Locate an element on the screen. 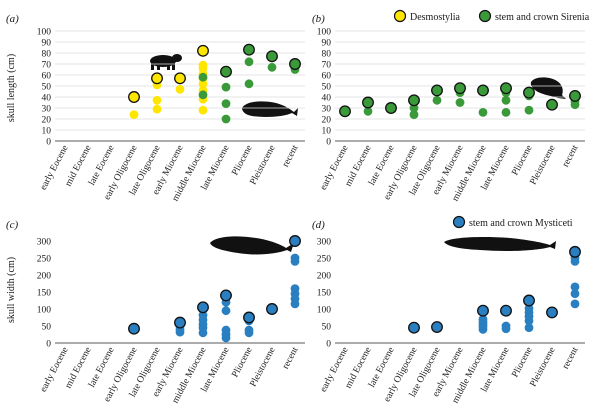 This screenshot has width=600, height=417. x-tick-label-c-10: recent is located at coordinates (291, 357).